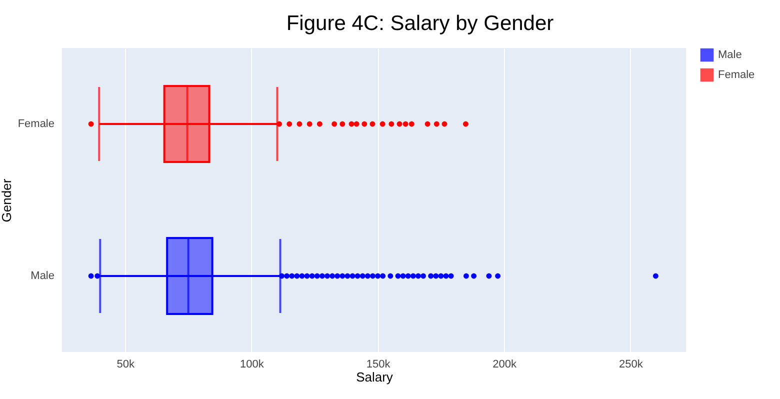 The image size is (780, 399). I want to click on legend-label: Female, so click(736, 75).